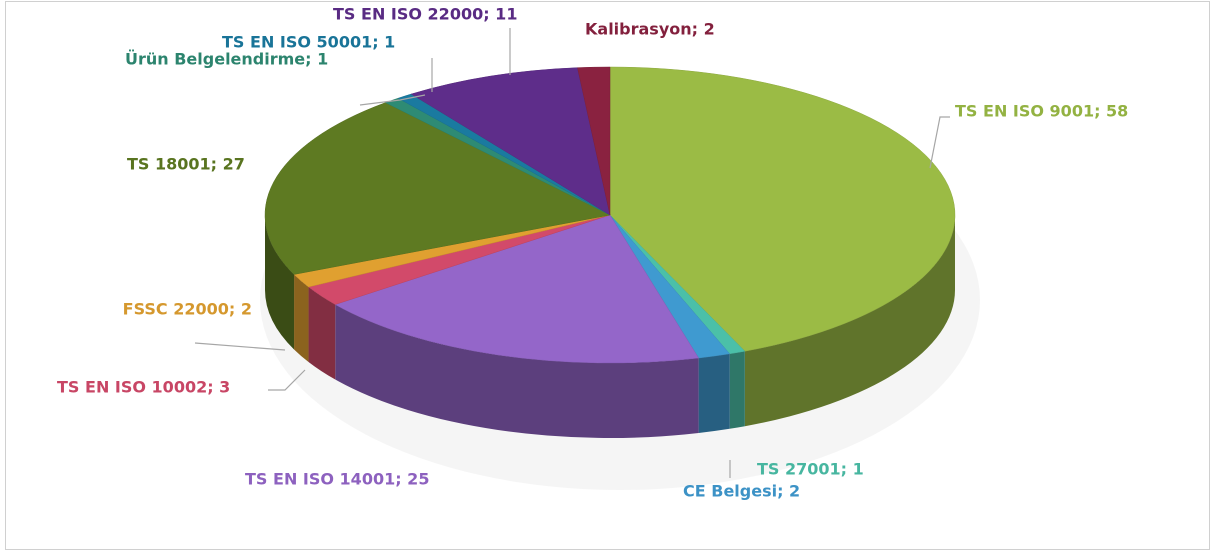 The height and width of the screenshot is (557, 1215). Describe the element at coordinates (187, 309) in the screenshot. I see `data-label: FSSC 22000; 2` at that location.